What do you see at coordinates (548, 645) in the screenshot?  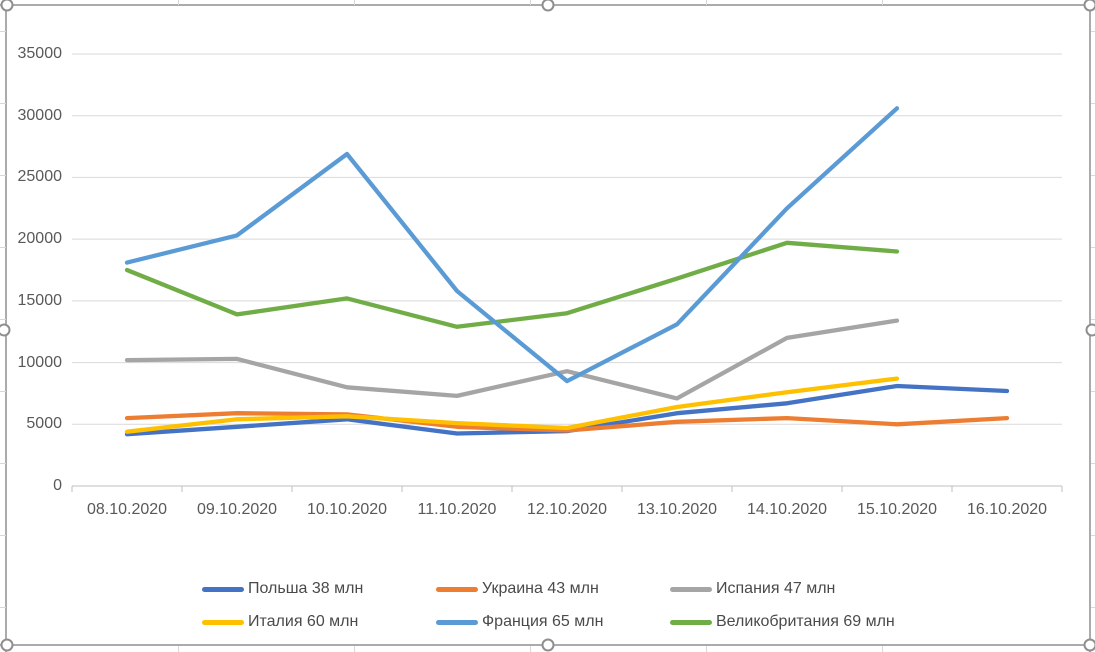 I see `selection-handle-bottom-center` at bounding box center [548, 645].